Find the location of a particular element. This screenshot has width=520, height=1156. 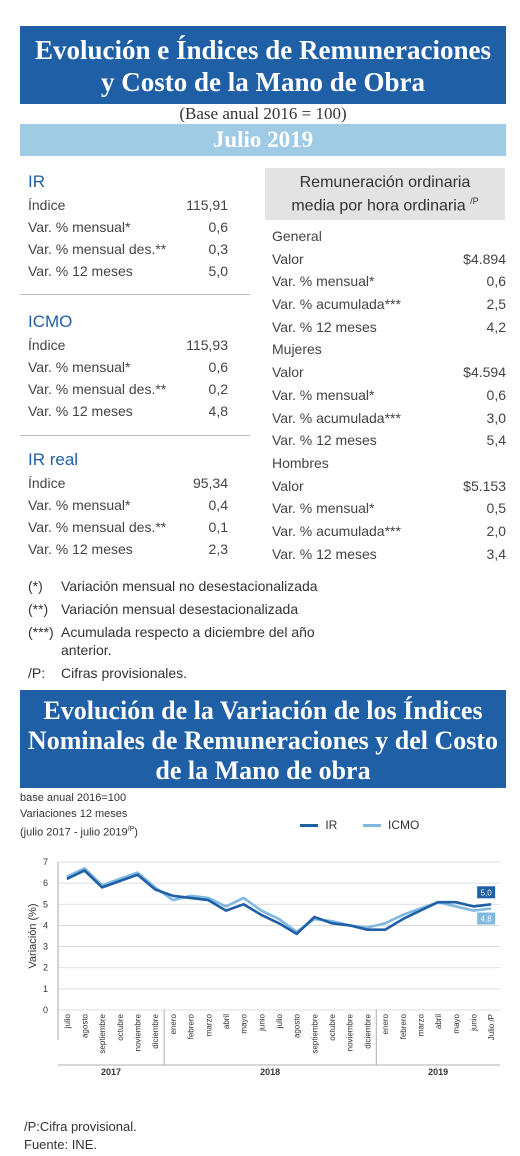

end-label-icmo: 4,8 is located at coordinates (487, 919).